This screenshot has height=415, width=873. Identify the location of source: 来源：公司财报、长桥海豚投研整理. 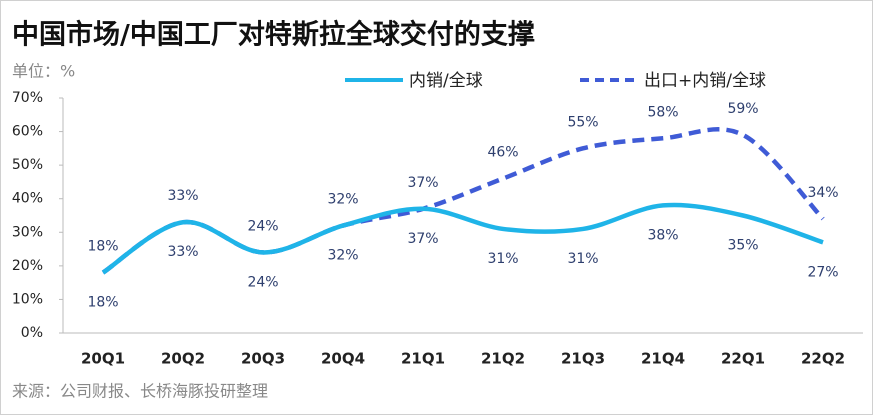
(140, 391).